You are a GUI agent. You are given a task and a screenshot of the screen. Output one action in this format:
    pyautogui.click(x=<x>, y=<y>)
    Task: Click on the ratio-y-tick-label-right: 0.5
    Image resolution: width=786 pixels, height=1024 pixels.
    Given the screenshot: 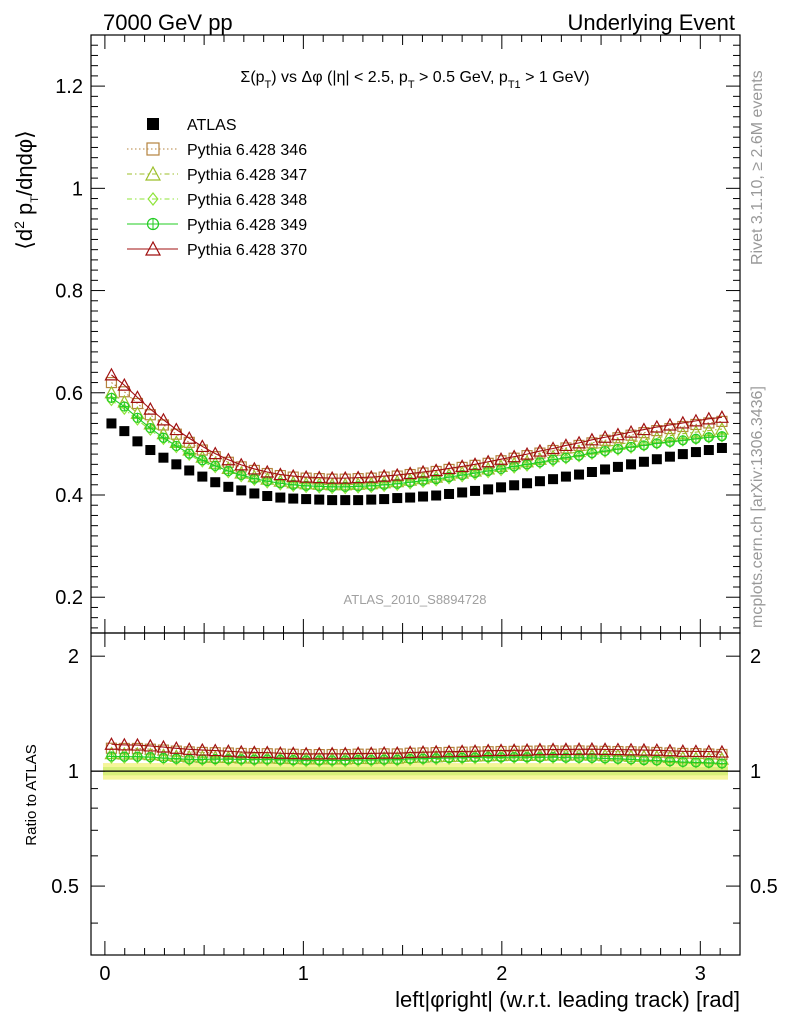 What is the action you would take?
    pyautogui.click(x=764, y=887)
    